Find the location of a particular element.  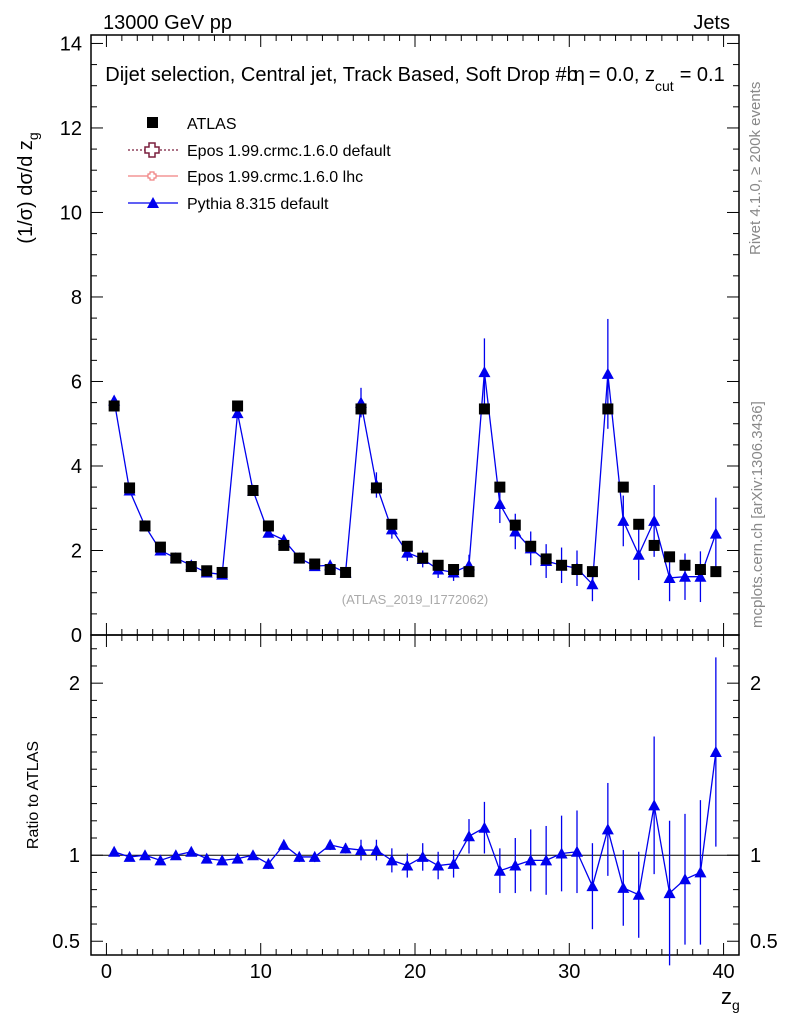

plot-title-suffix: = 0.0, z is located at coordinates (622, 75).